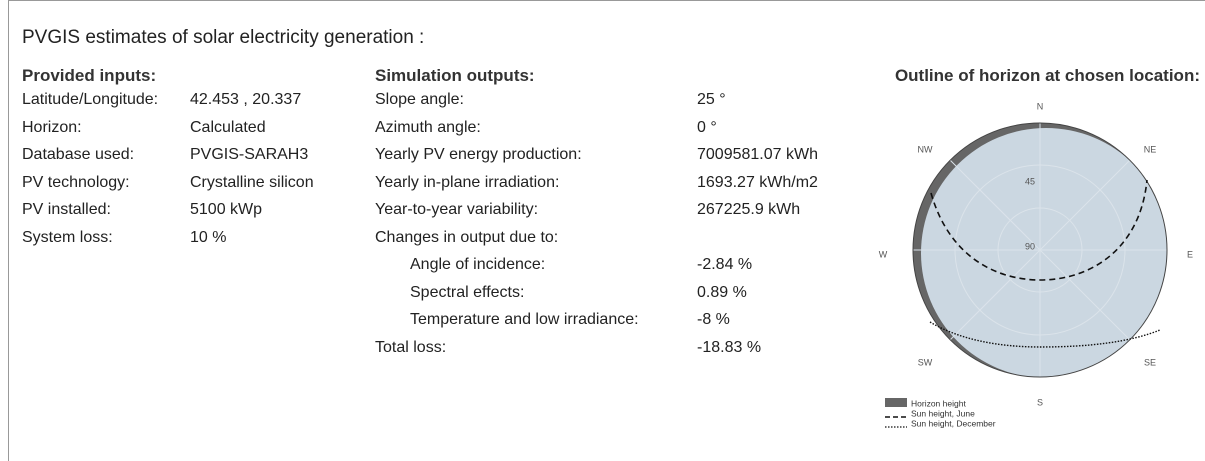 The width and height of the screenshot is (1205, 461). I want to click on compass-label: SW, so click(925, 362).